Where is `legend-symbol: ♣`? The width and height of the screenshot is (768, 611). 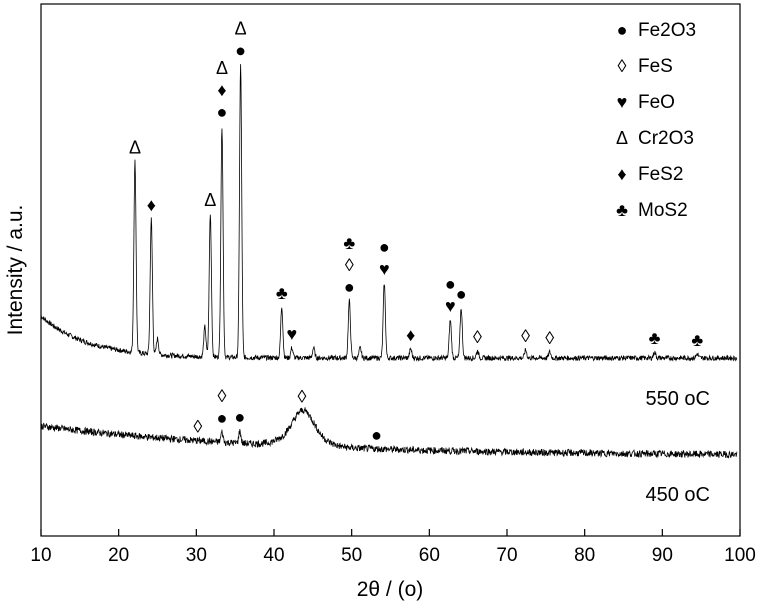
legend-symbol: ♣ is located at coordinates (622, 210).